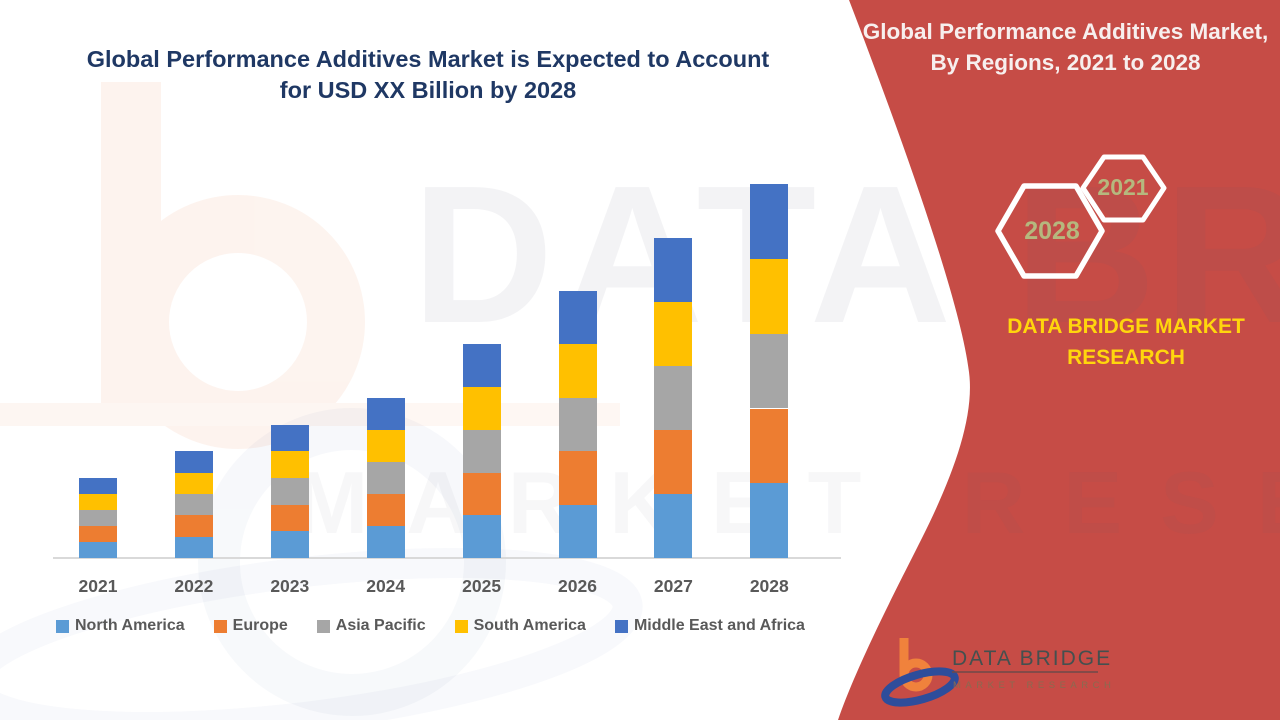 The width and height of the screenshot is (1280, 720). Describe the element at coordinates (194, 586) in the screenshot. I see `x-axis-label-2022: 2022` at that location.